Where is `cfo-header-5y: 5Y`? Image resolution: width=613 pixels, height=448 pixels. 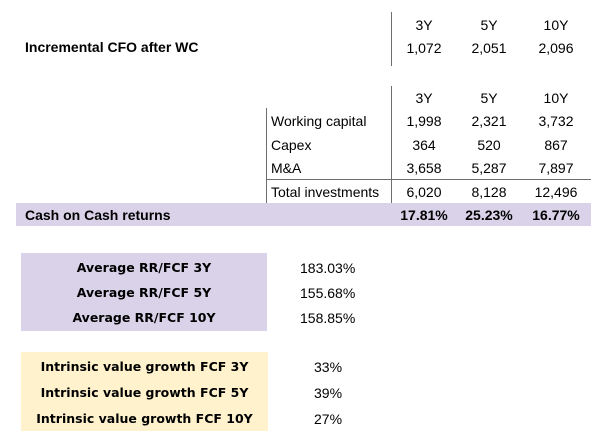
cfo-header-5y: 5Y is located at coordinates (489, 25).